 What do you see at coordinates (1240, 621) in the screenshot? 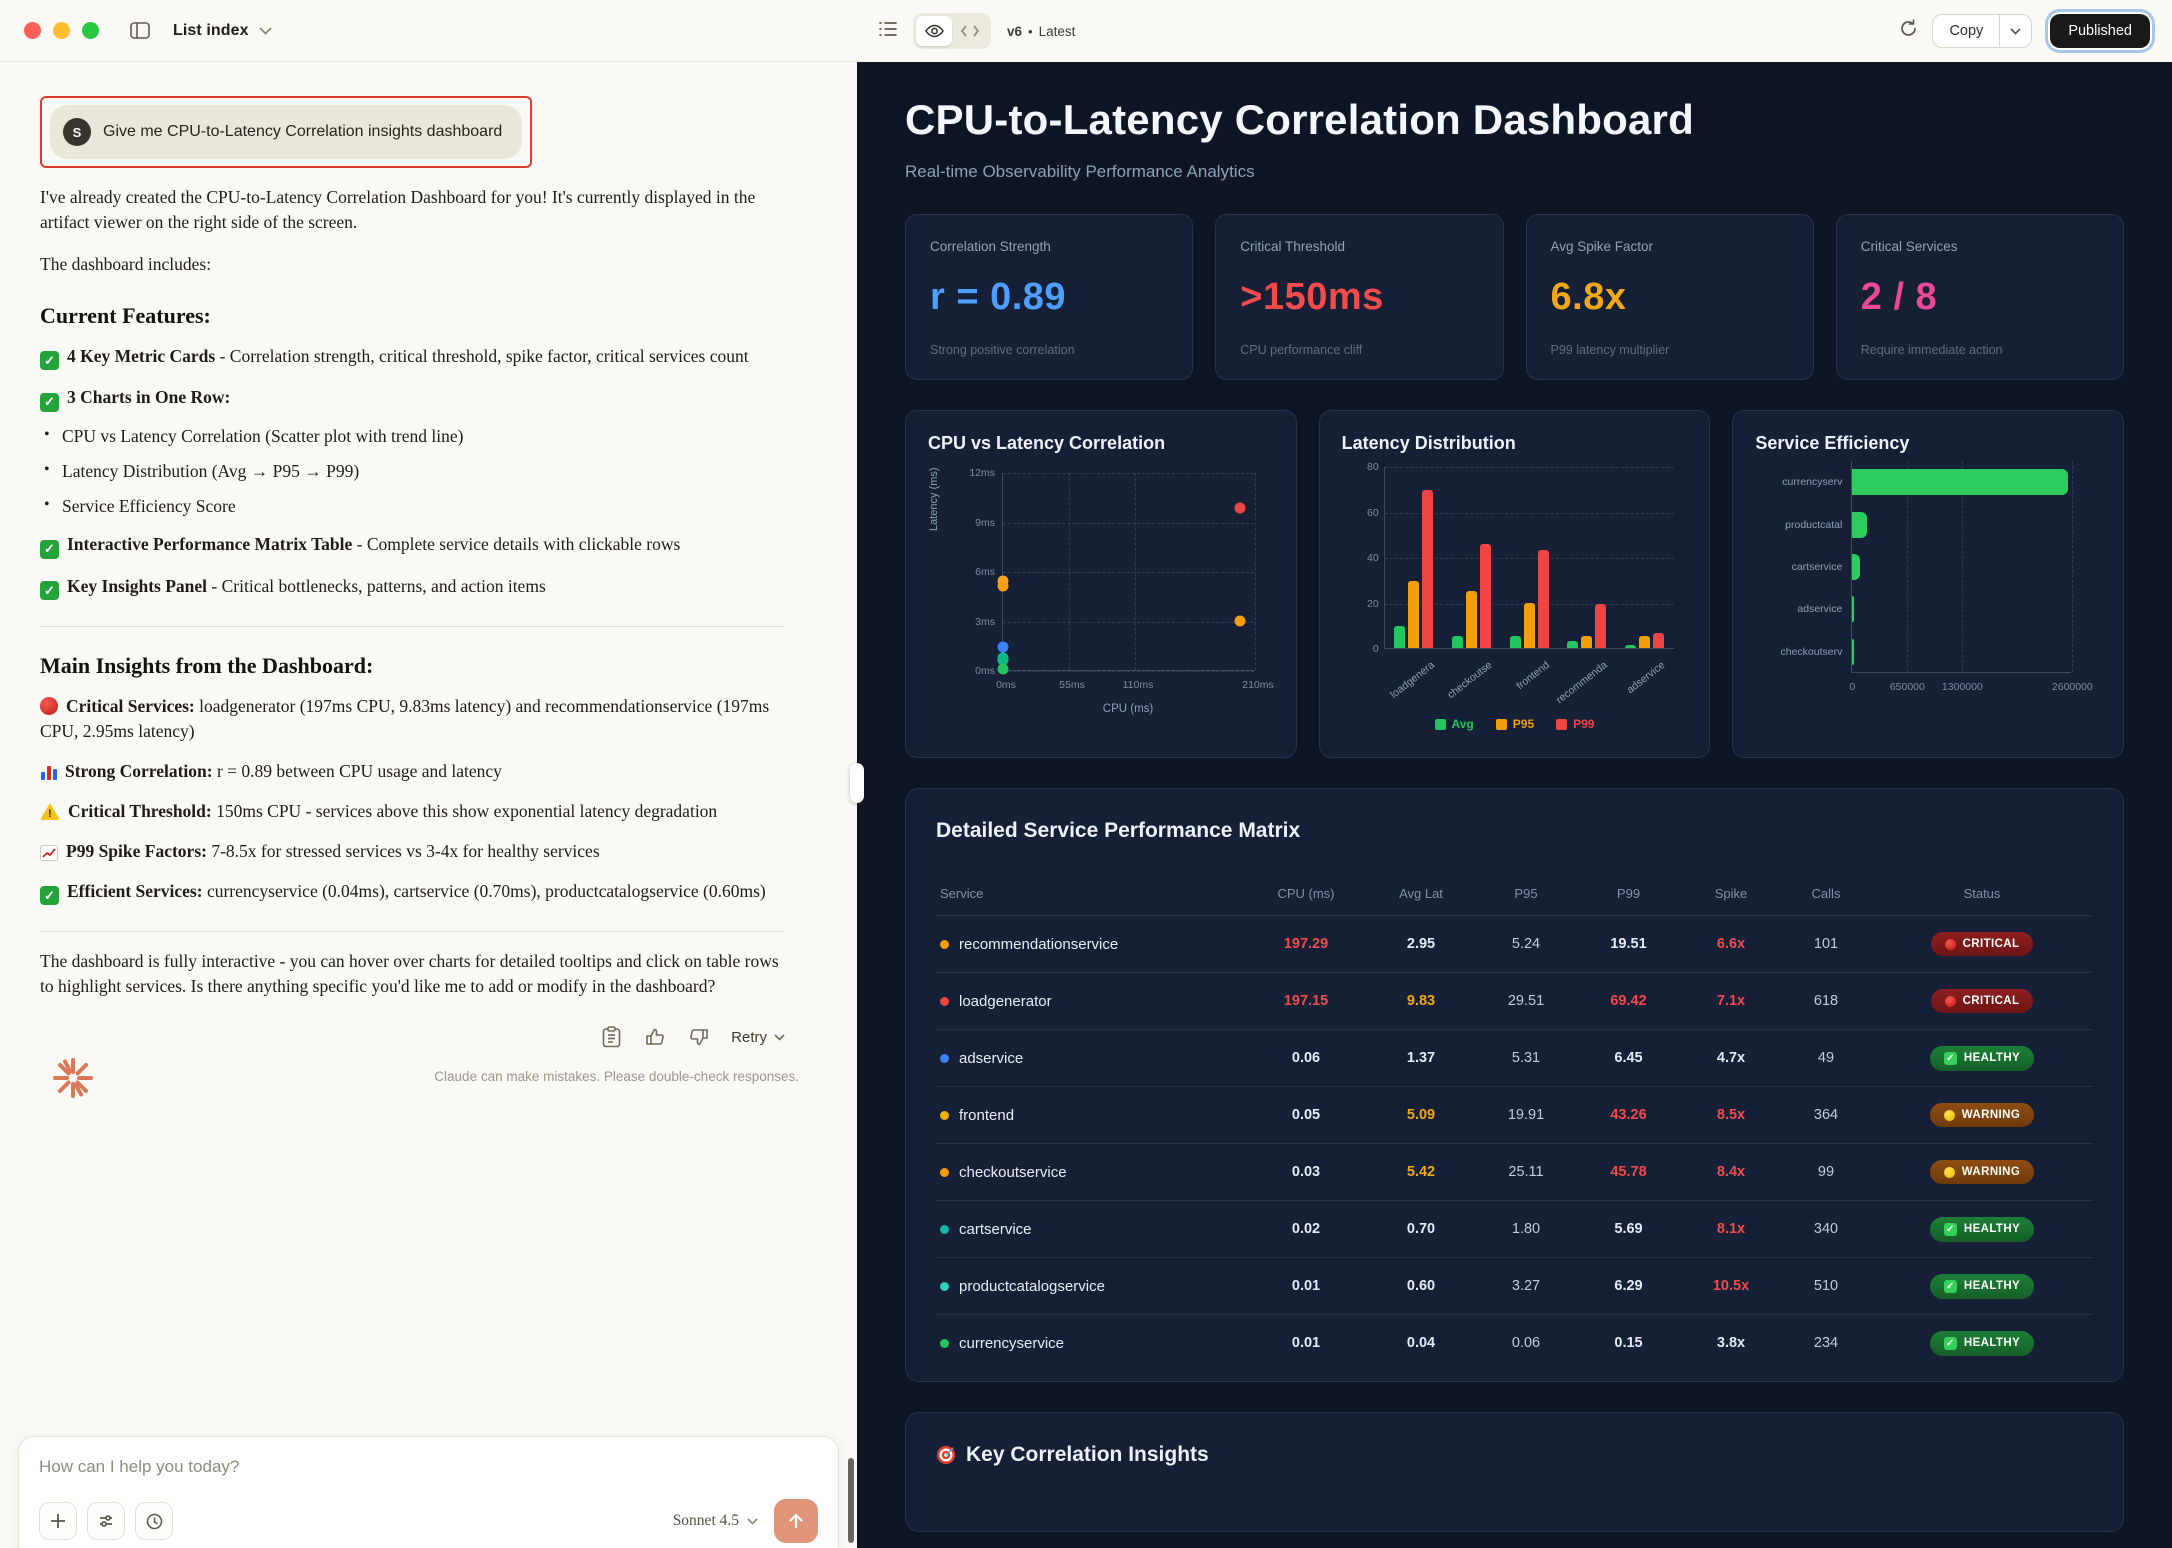
I see `scatter-point-recommendationservice` at bounding box center [1240, 621].